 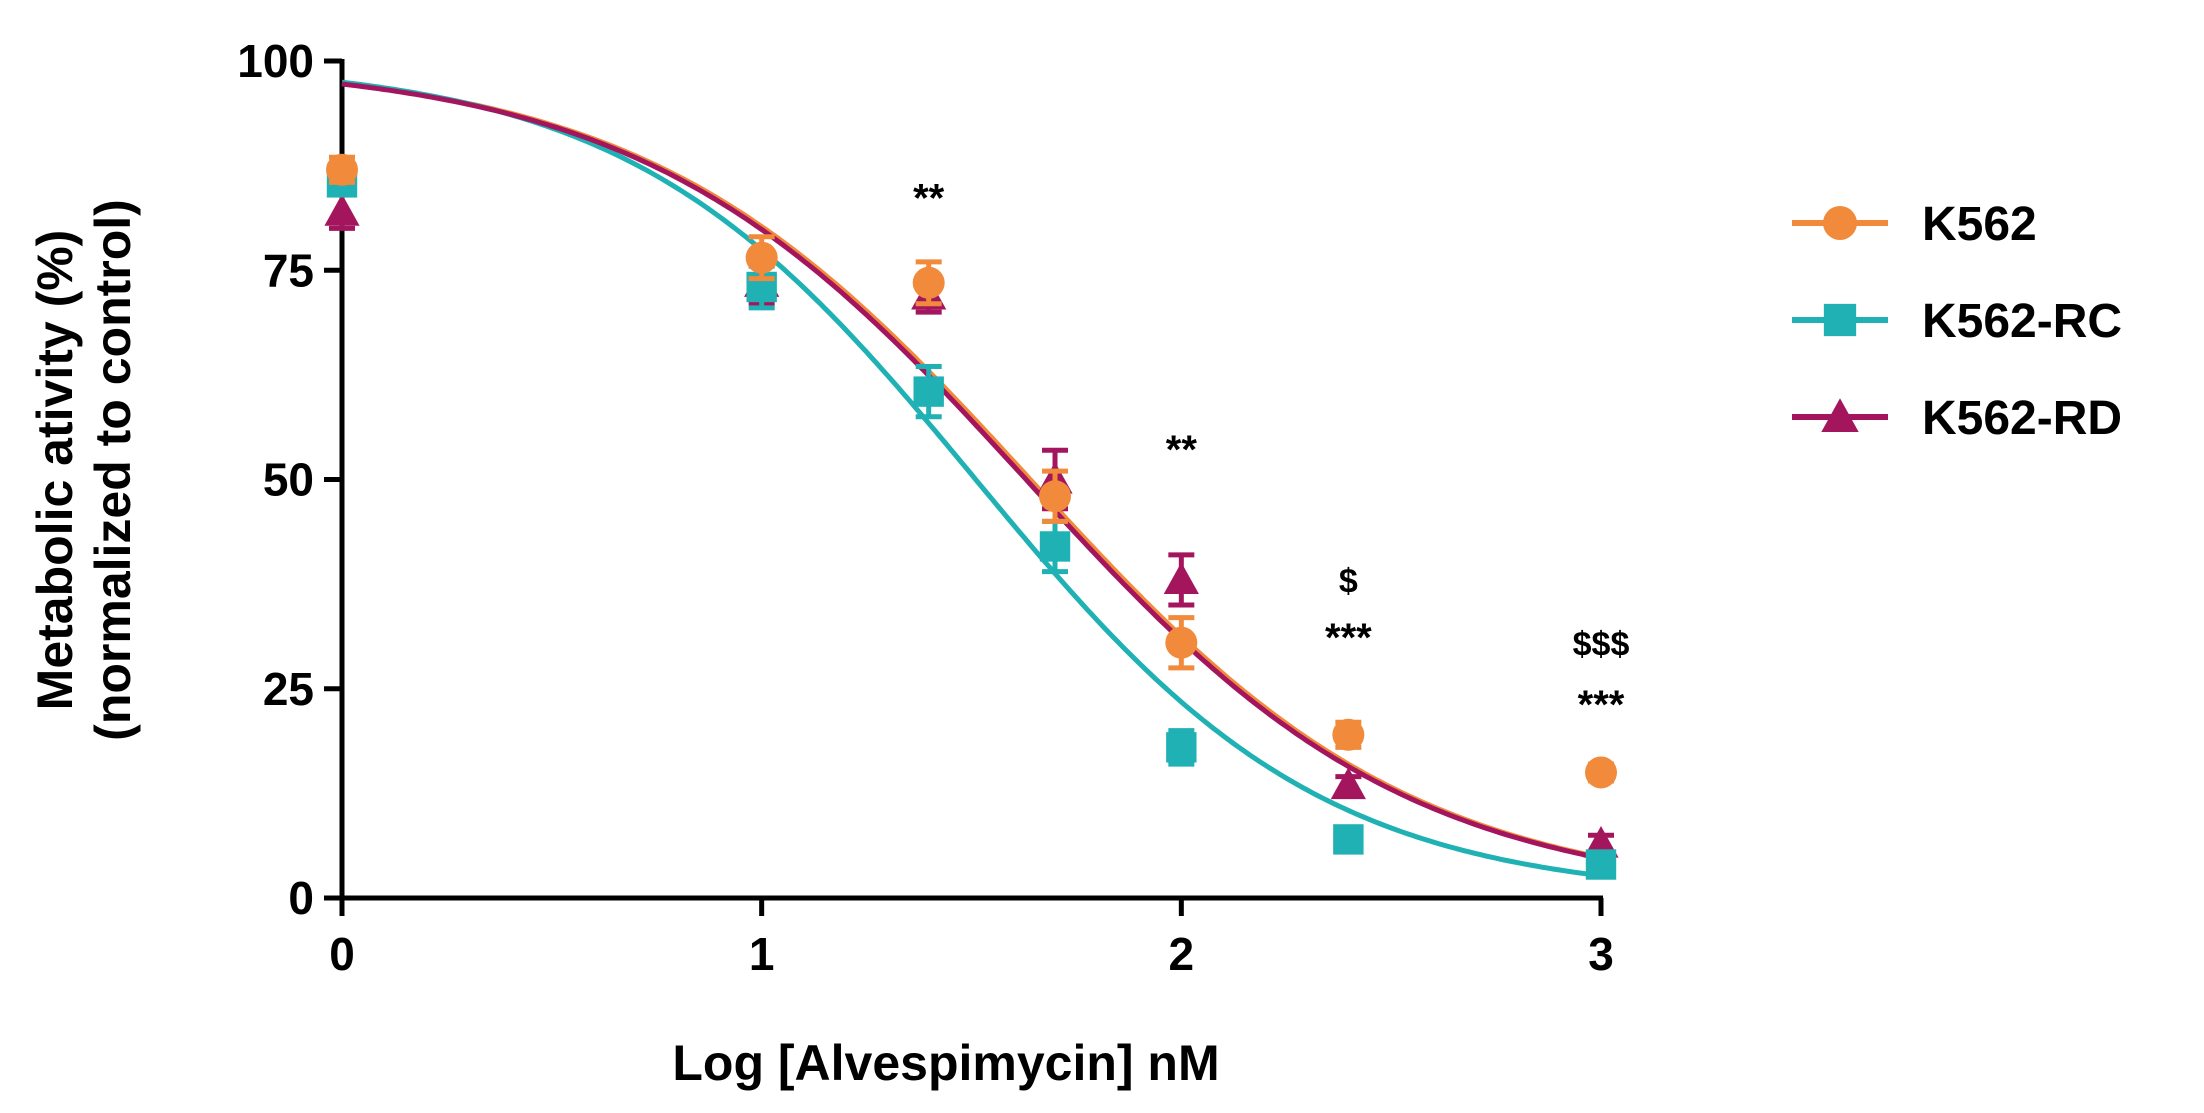 I want to click on x-tick-label: 2, so click(x=1182, y=954).